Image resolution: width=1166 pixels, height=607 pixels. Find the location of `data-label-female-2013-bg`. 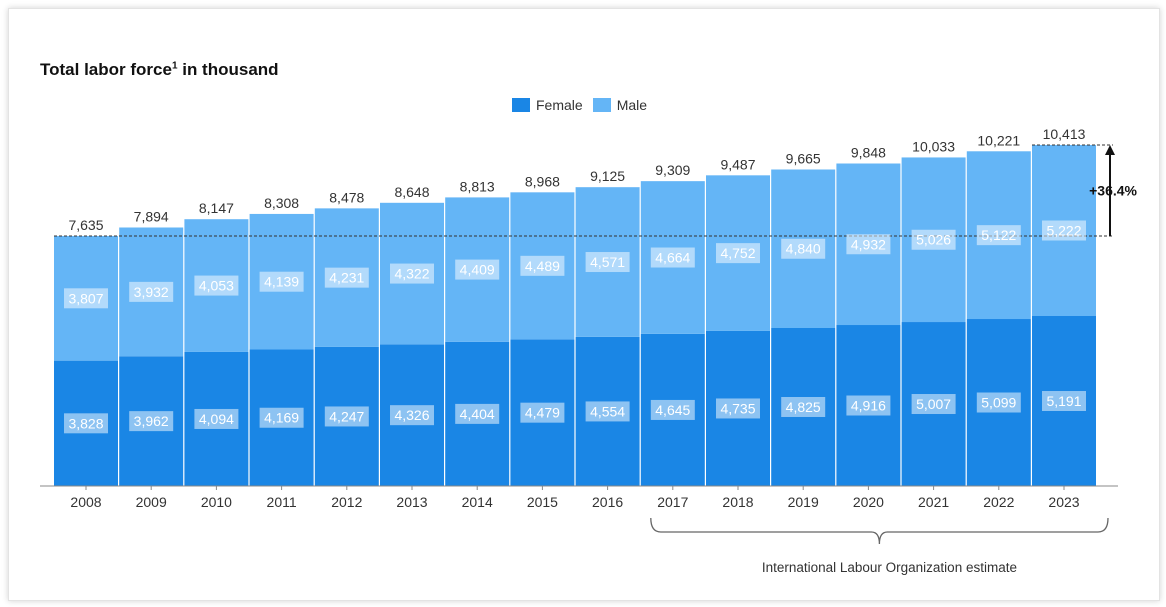

data-label-female-2013-bg is located at coordinates (412, 415).